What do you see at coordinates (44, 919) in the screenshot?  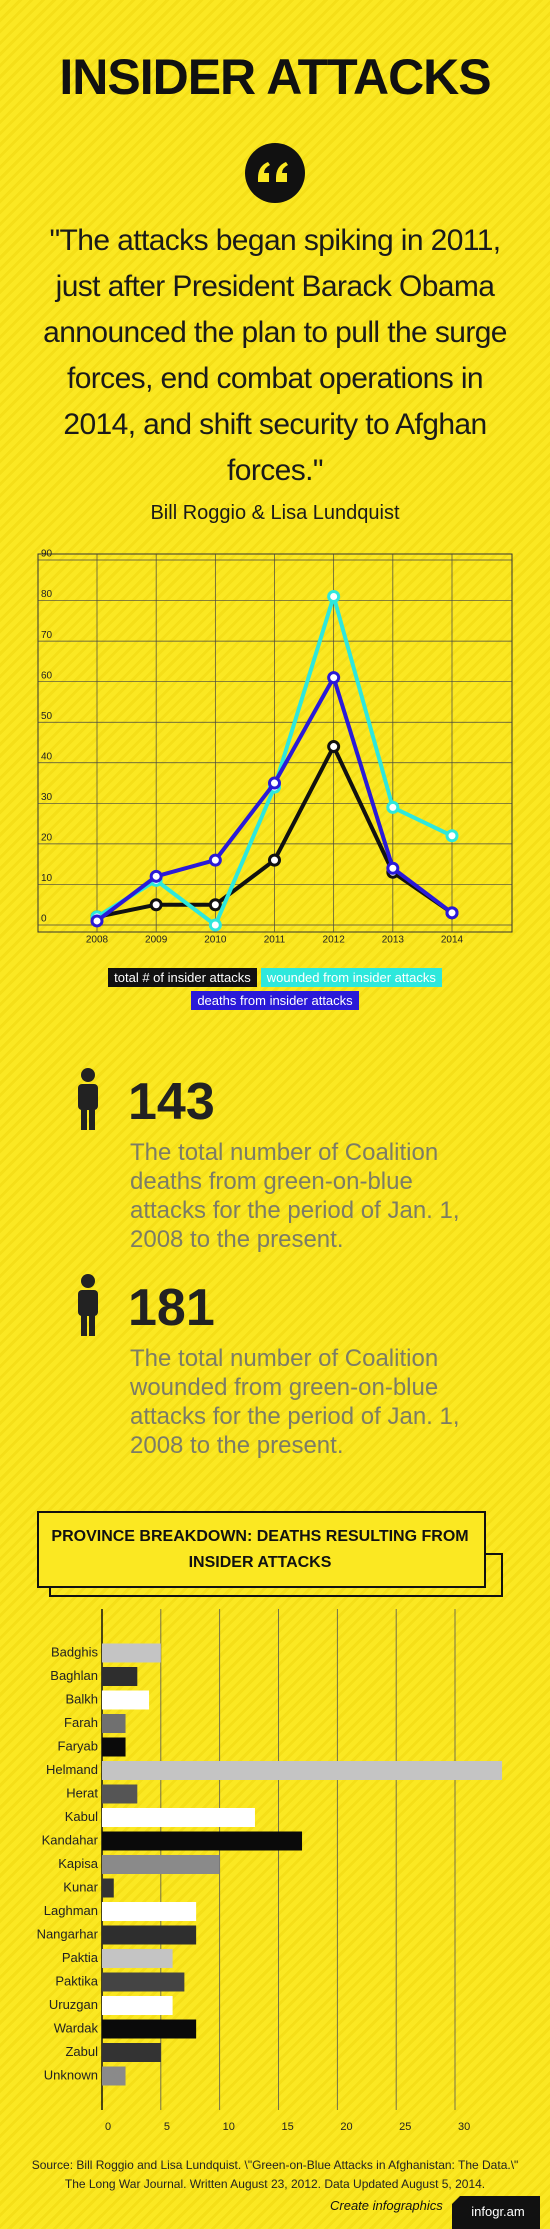 I see `y-tick-label: 0` at bounding box center [44, 919].